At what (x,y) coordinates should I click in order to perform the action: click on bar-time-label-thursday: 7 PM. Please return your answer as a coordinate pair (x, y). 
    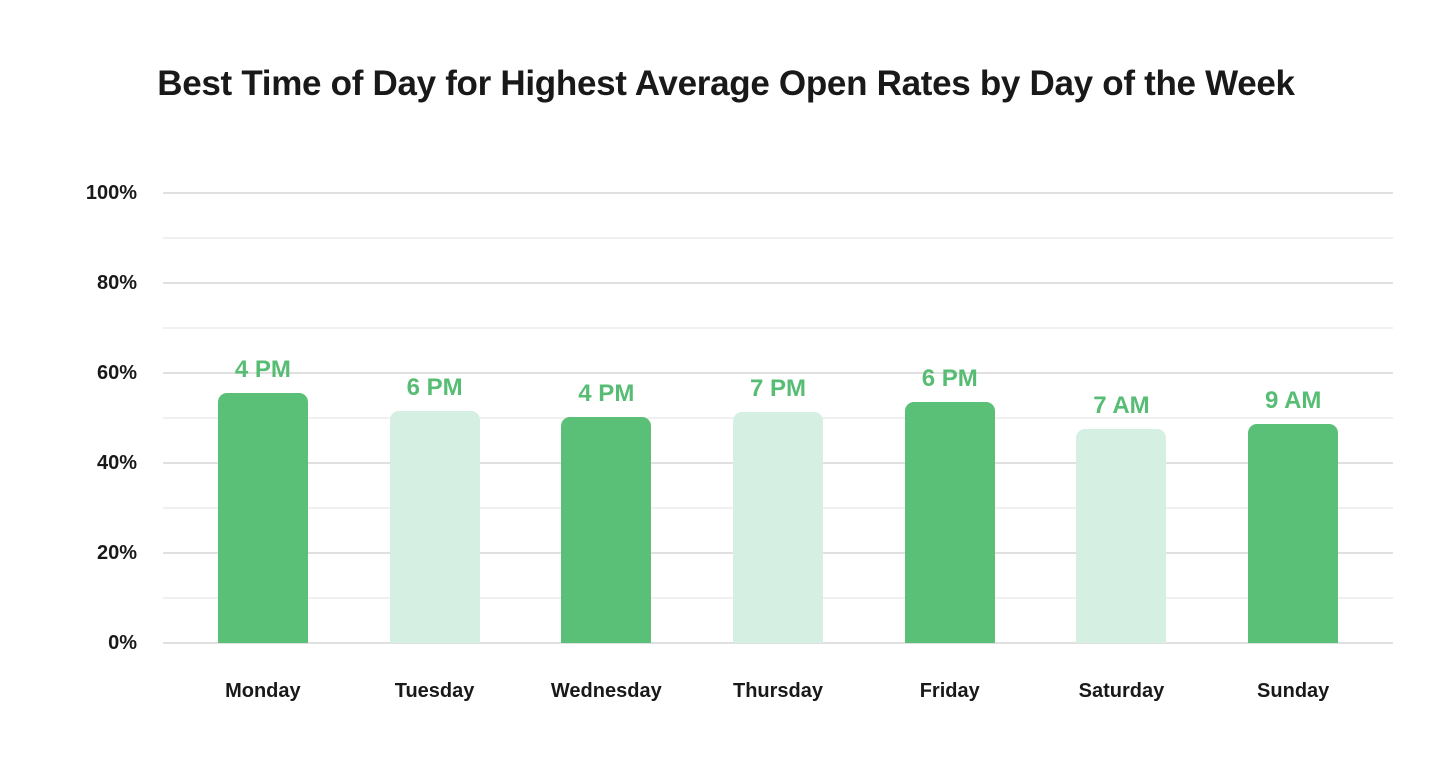
    Looking at the image, I should click on (778, 388).